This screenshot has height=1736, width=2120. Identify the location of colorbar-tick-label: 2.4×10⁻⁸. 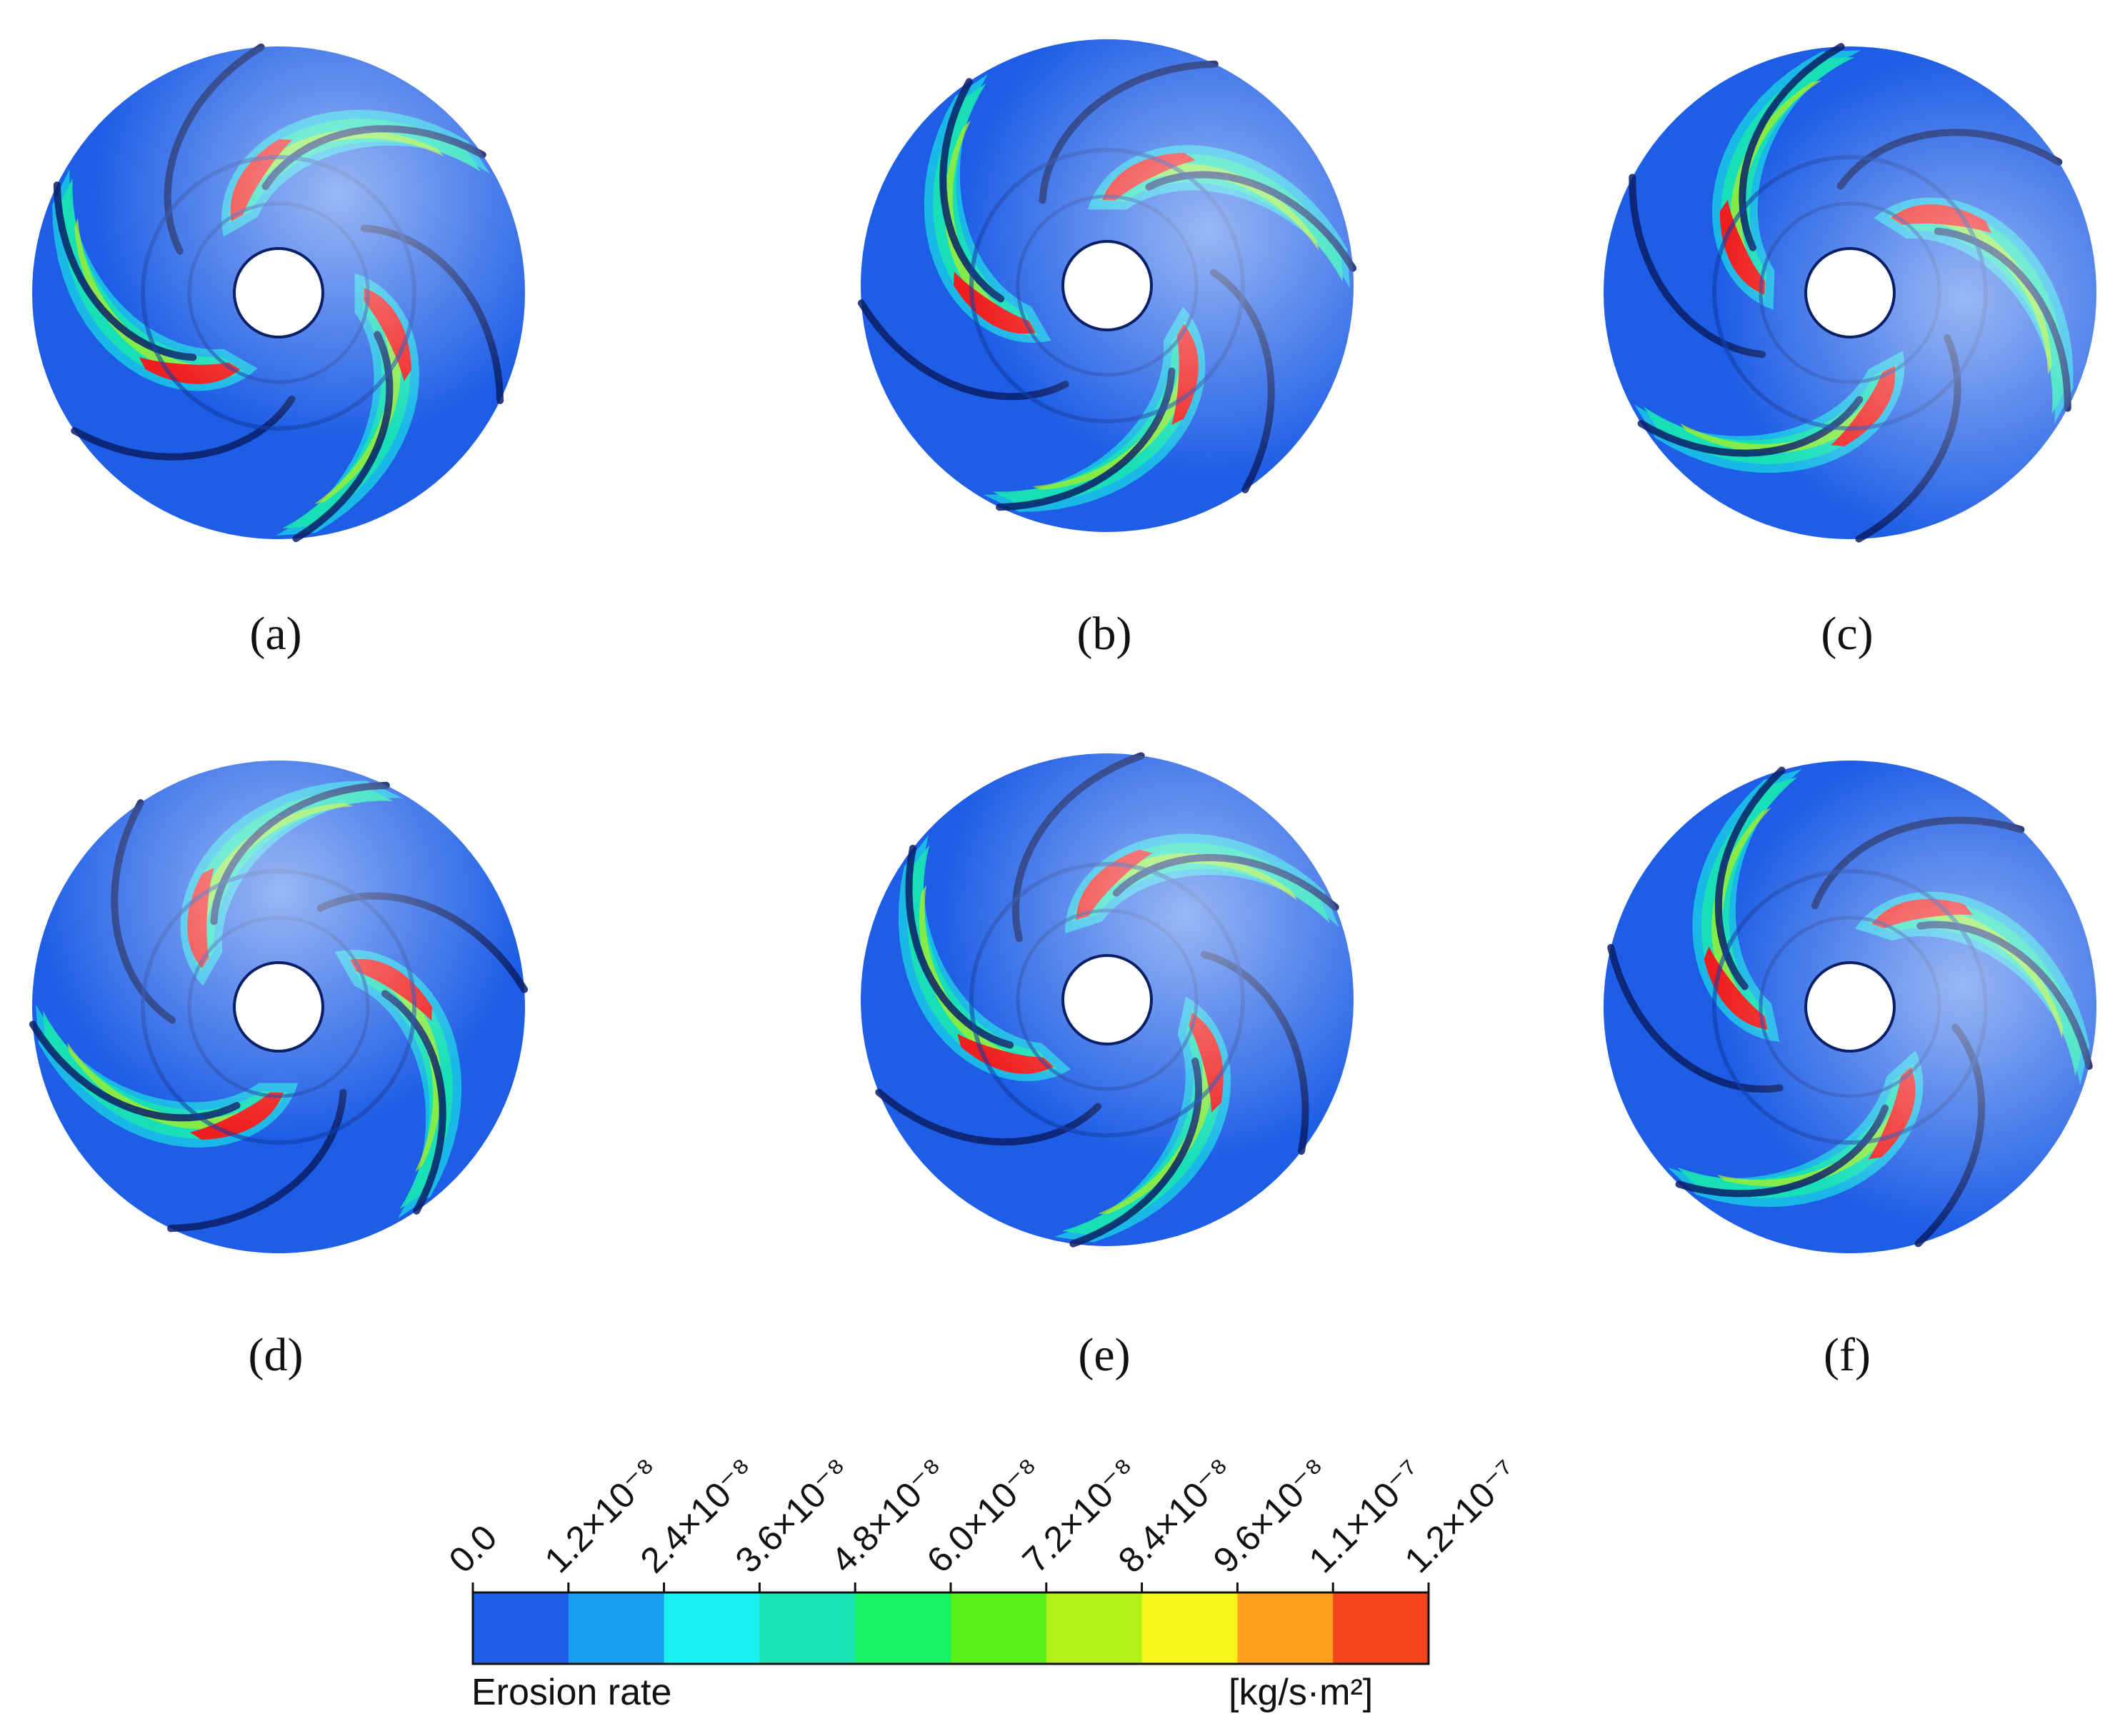
(697, 1515).